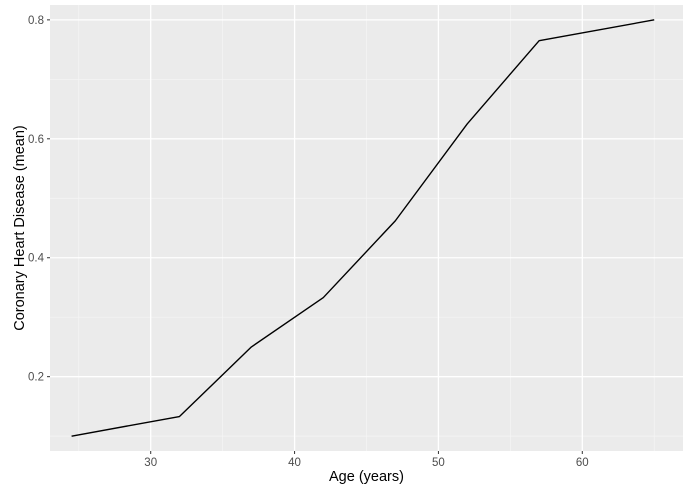  Describe the element at coordinates (36, 21) in the screenshot. I see `y-tick-label: 0.8` at that location.